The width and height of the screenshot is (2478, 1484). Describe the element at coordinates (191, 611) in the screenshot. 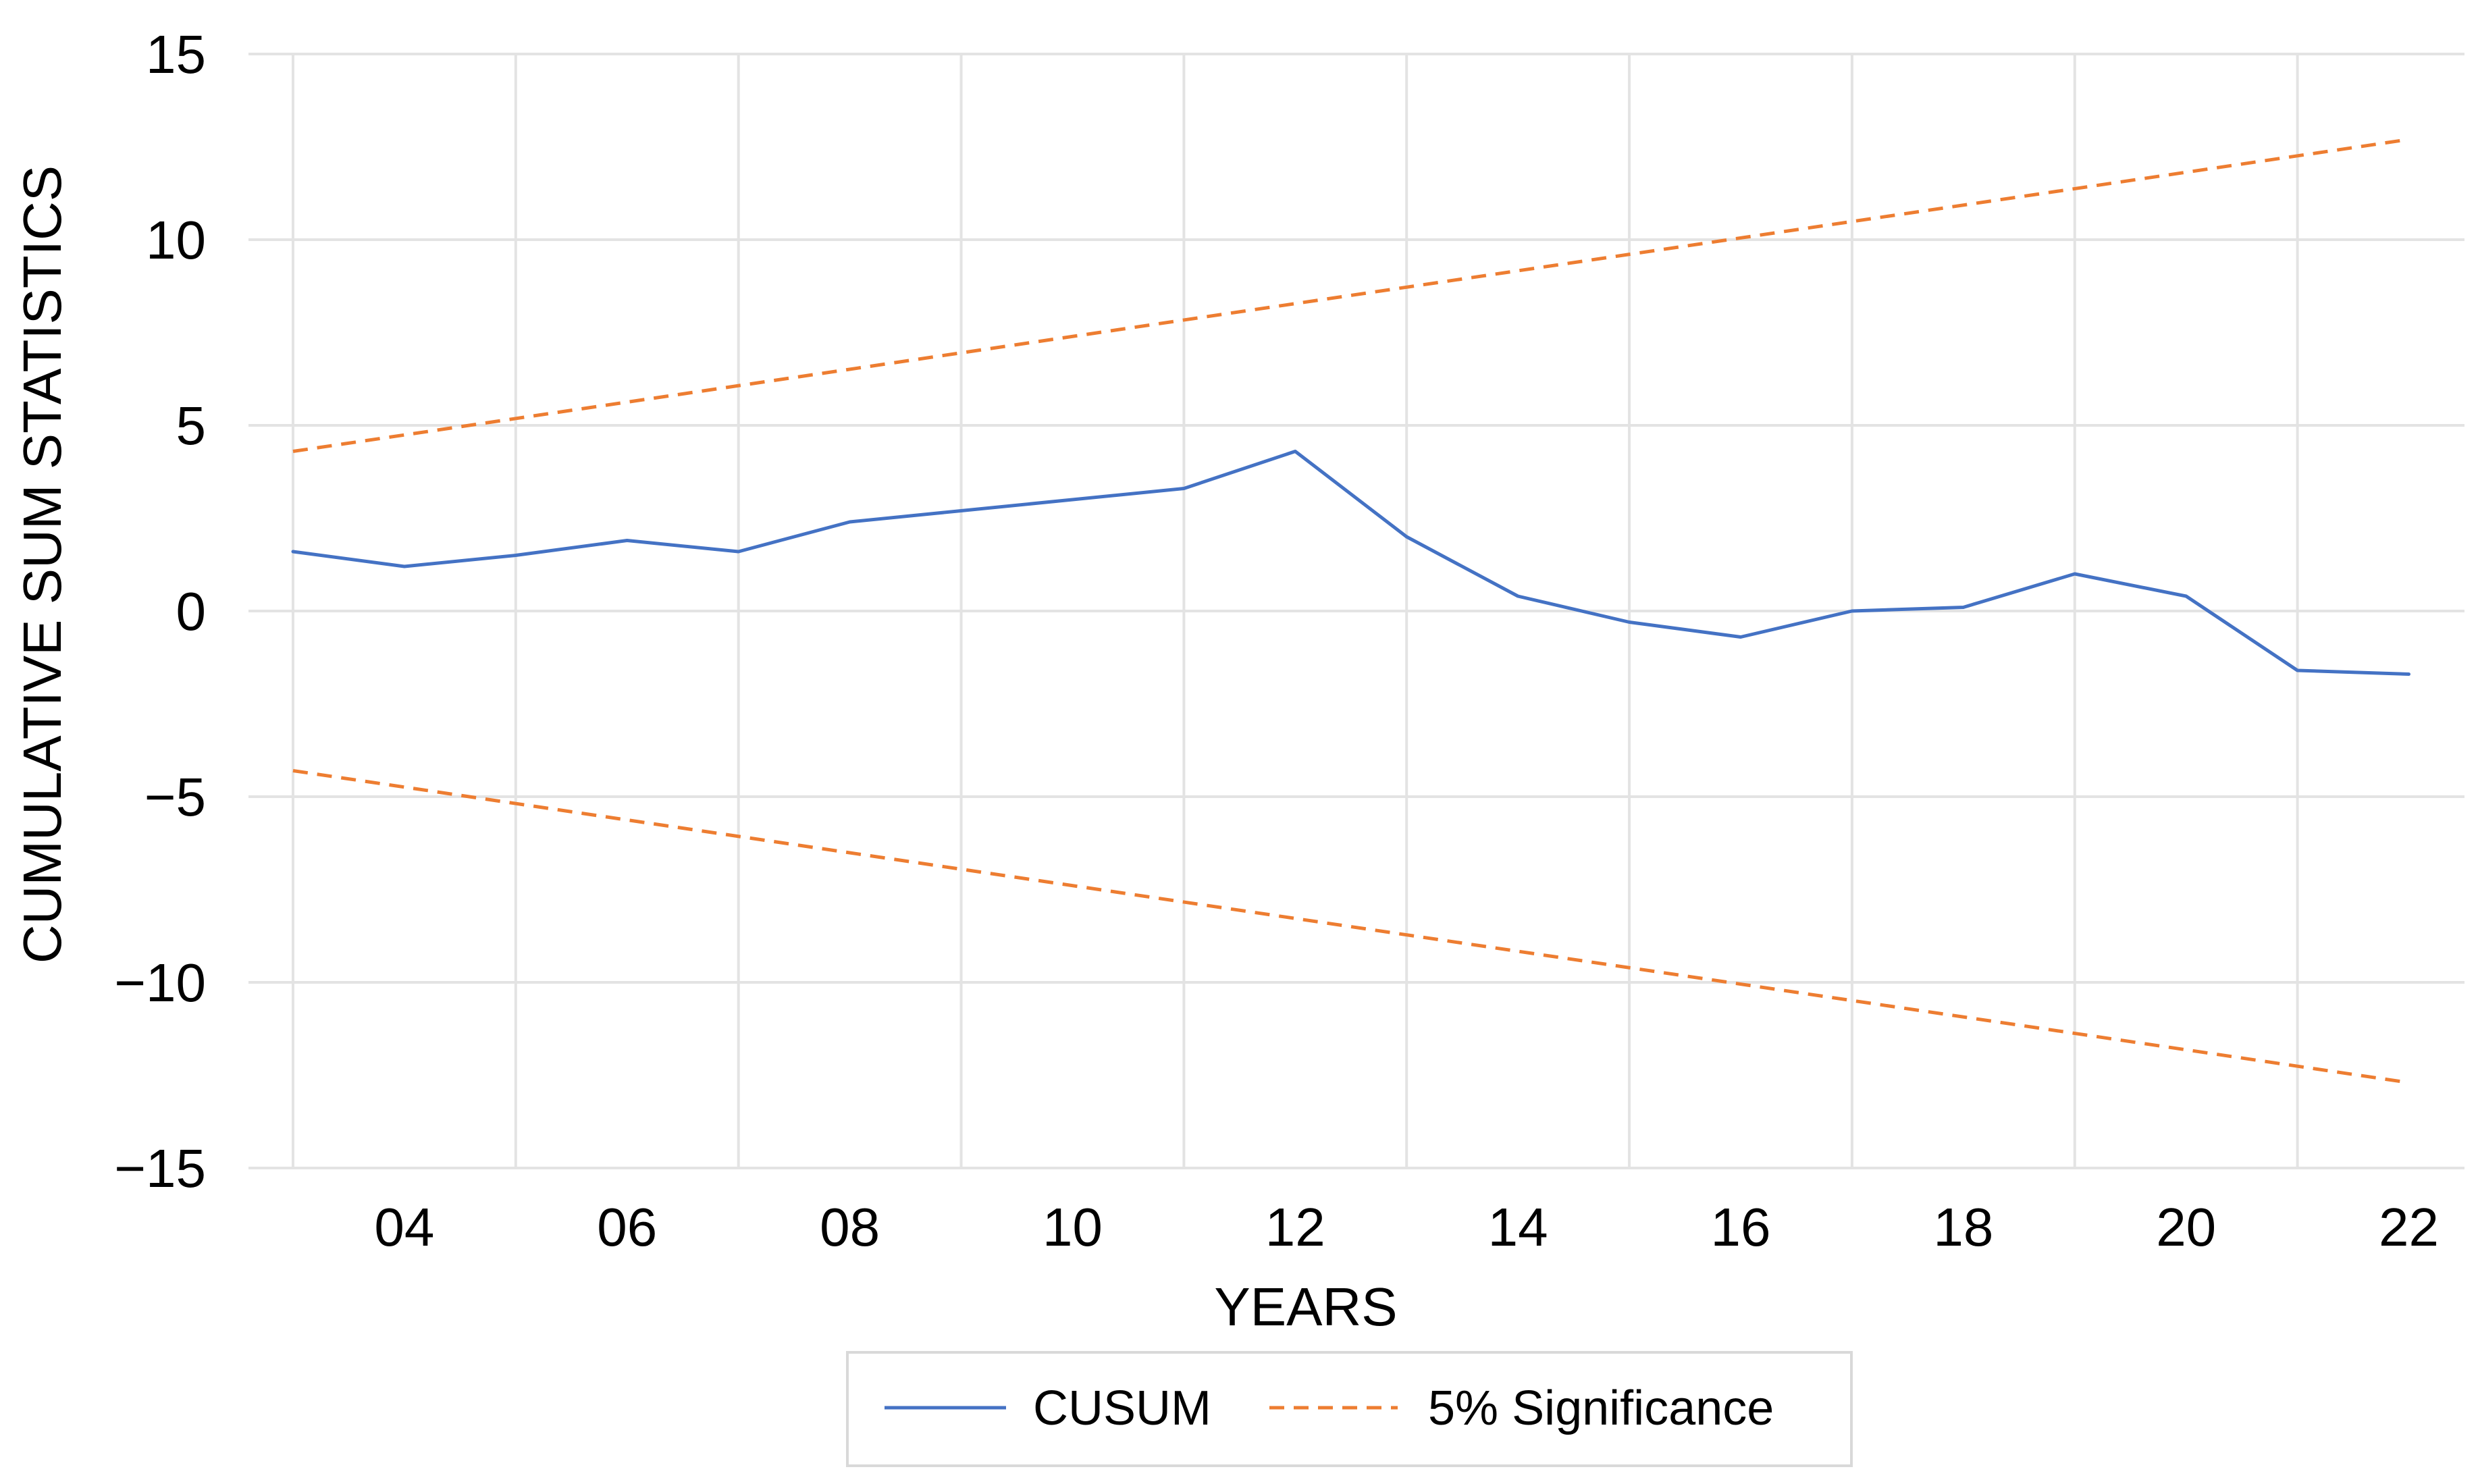

I see `y-tick-label: 0` at that location.